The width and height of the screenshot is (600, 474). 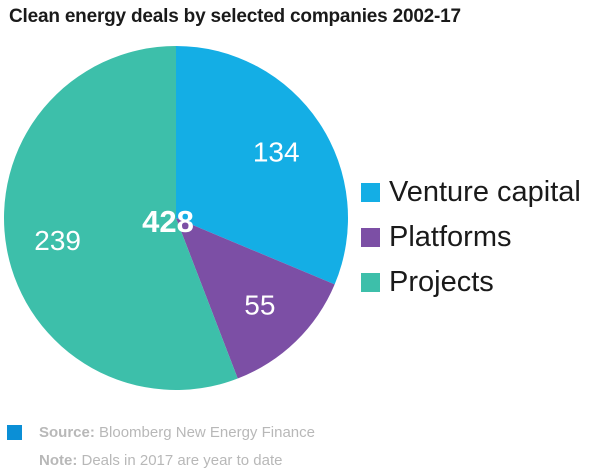 I want to click on brand-square-icon, so click(x=14, y=432).